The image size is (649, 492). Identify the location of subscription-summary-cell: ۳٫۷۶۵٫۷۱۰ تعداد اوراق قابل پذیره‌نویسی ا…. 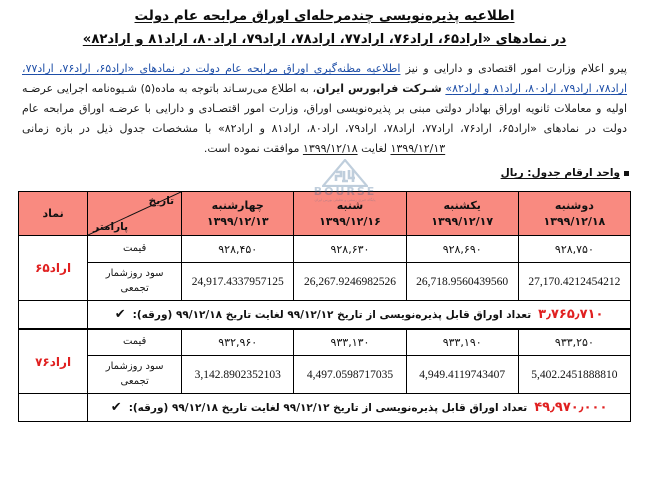
(359, 315).